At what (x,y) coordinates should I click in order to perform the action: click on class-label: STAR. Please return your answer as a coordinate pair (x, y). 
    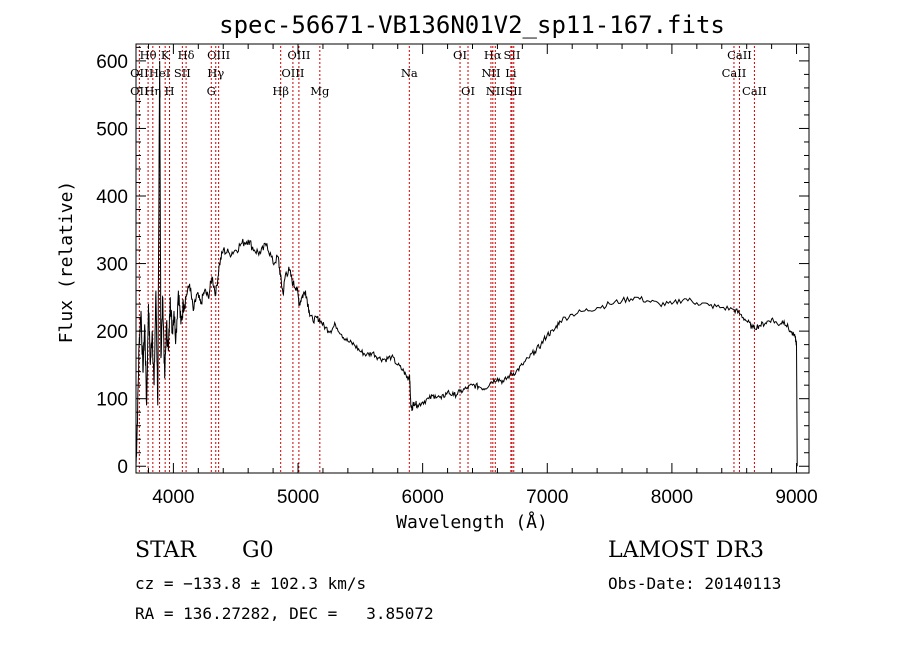
    Looking at the image, I should click on (165, 550).